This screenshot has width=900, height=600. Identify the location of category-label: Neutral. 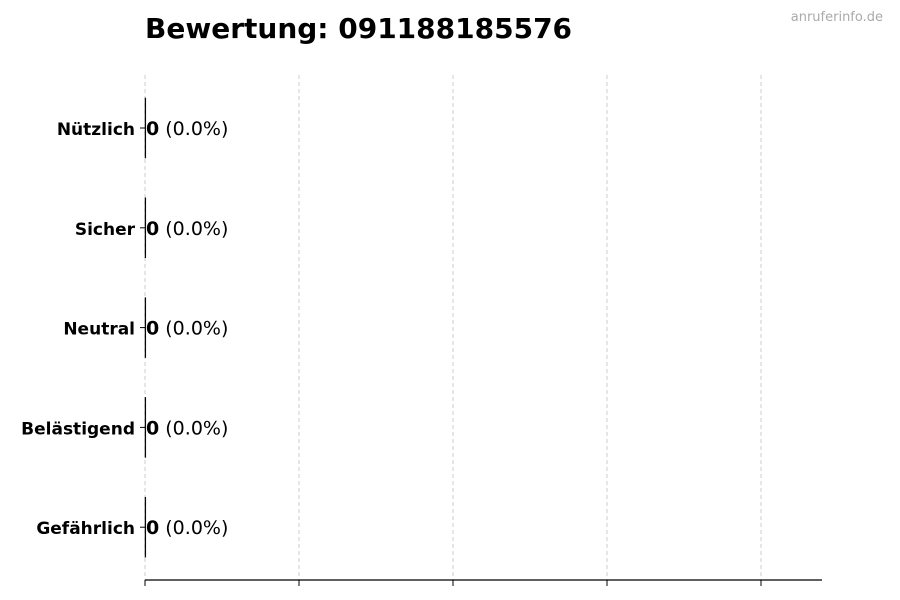
(99, 330).